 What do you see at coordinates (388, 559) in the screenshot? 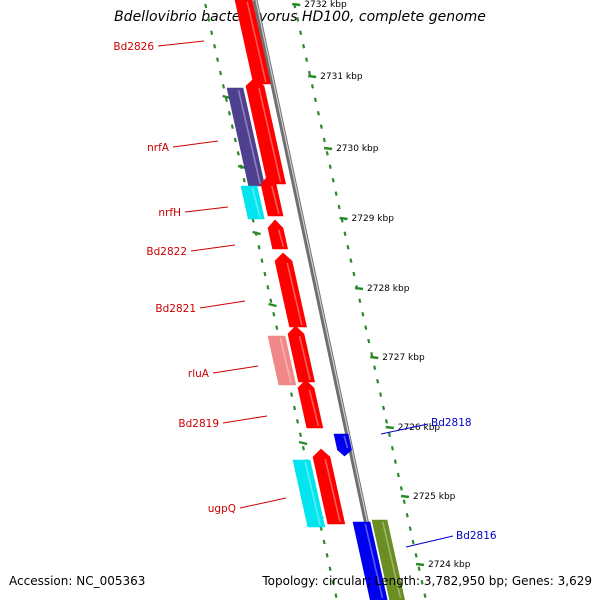
I see `gene-bd2816` at bounding box center [388, 559].